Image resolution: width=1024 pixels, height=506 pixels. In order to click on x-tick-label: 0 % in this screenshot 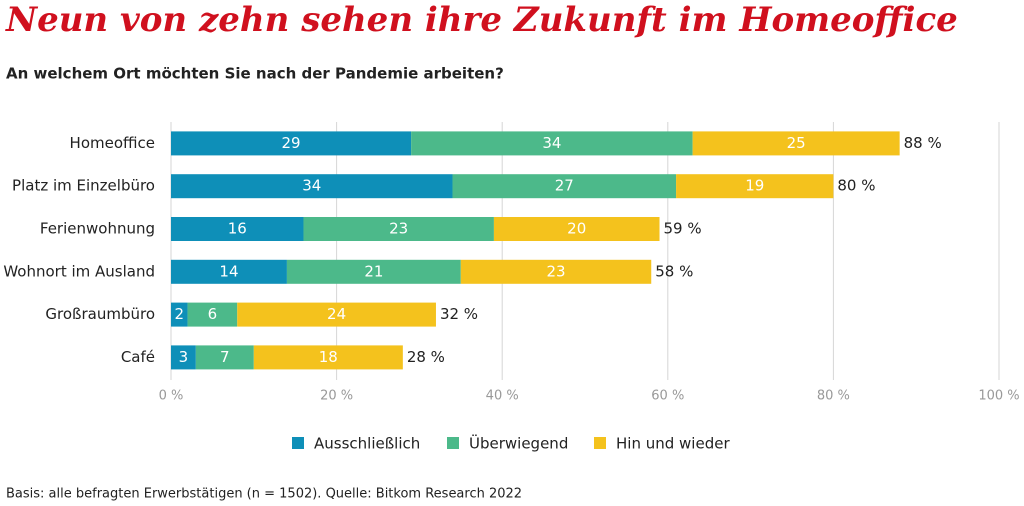, I will do `click(171, 396)`.